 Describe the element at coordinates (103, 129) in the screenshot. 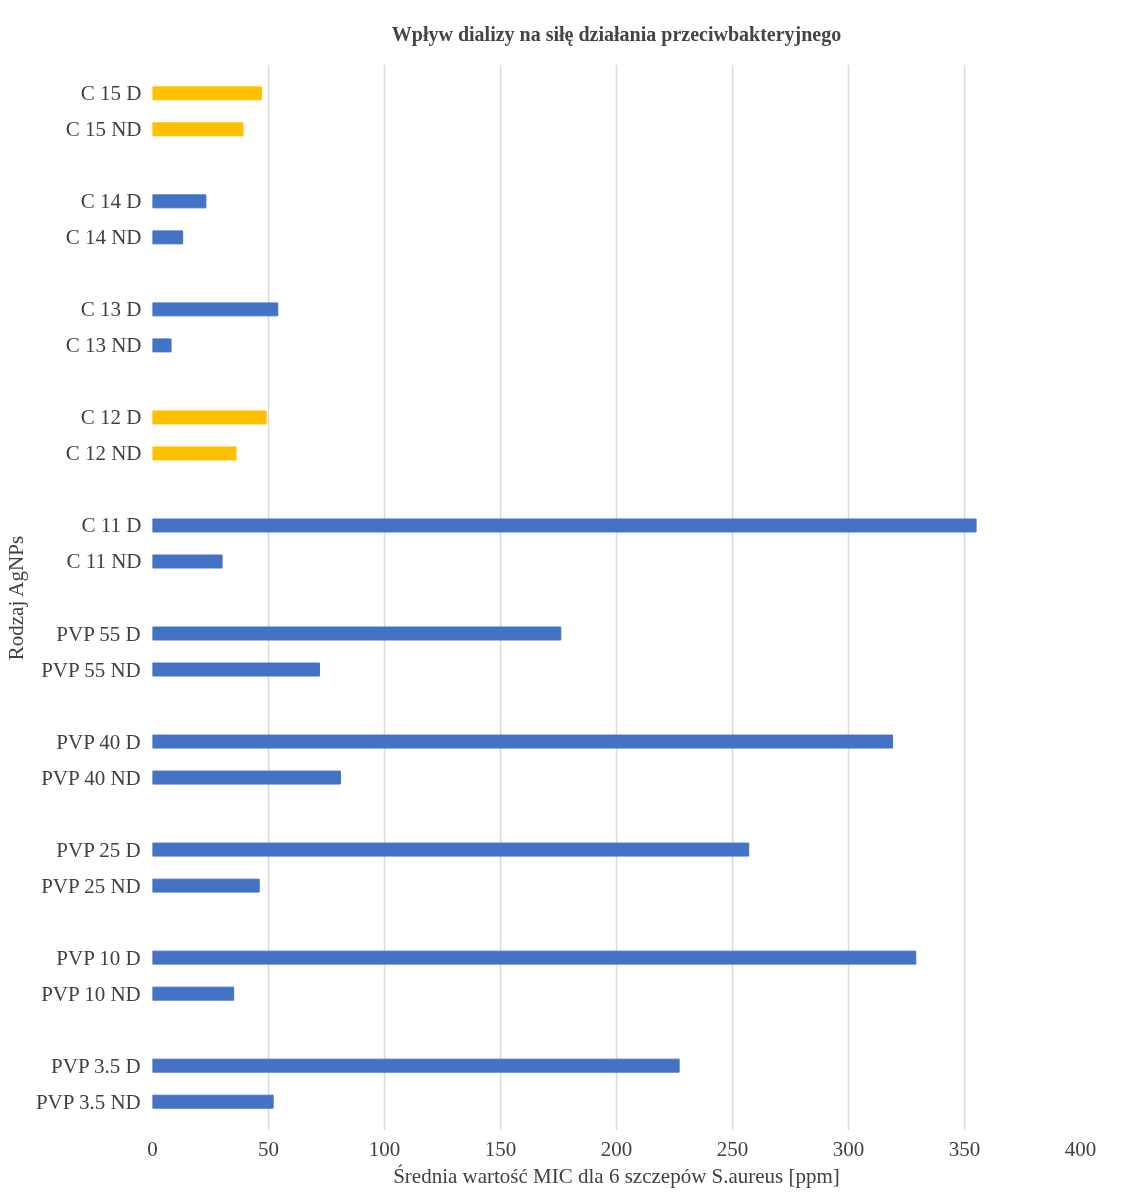

I see `y-tick-label: C 15 ND` at that location.